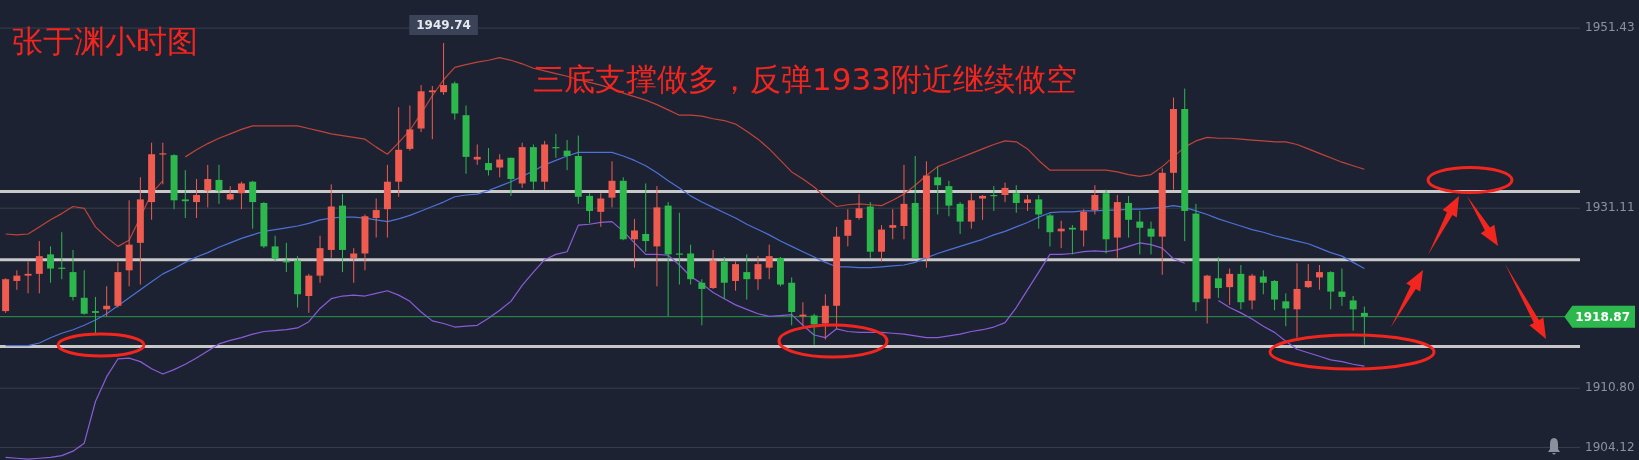 The height and width of the screenshot is (460, 1639). What do you see at coordinates (1610, 27) in the screenshot?
I see `y-tick-label: 1951.43` at bounding box center [1610, 27].